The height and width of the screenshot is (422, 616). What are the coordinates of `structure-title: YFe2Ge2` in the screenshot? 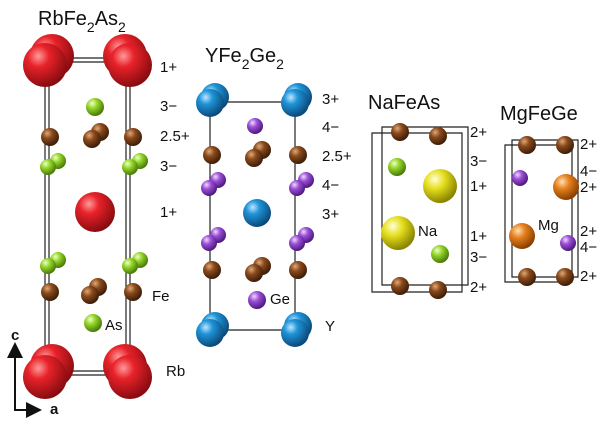 It's located at (244, 58).